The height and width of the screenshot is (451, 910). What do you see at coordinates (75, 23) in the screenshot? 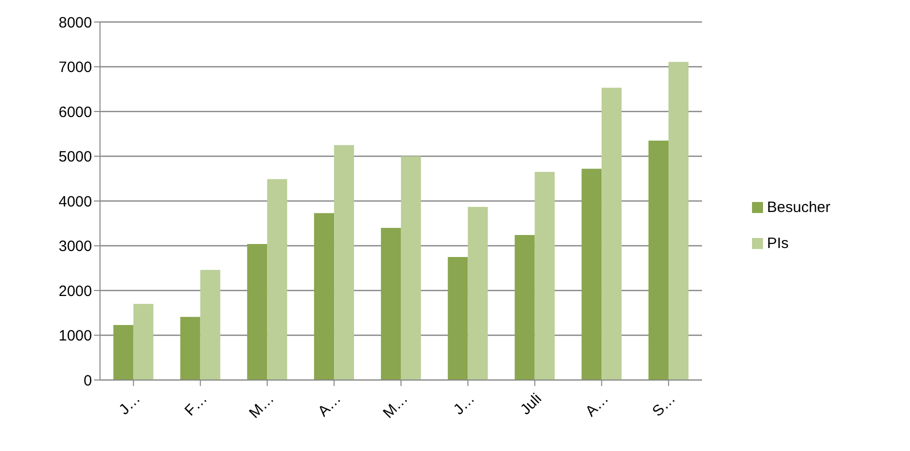
I see `y-tick-label: 8000` at bounding box center [75, 23].